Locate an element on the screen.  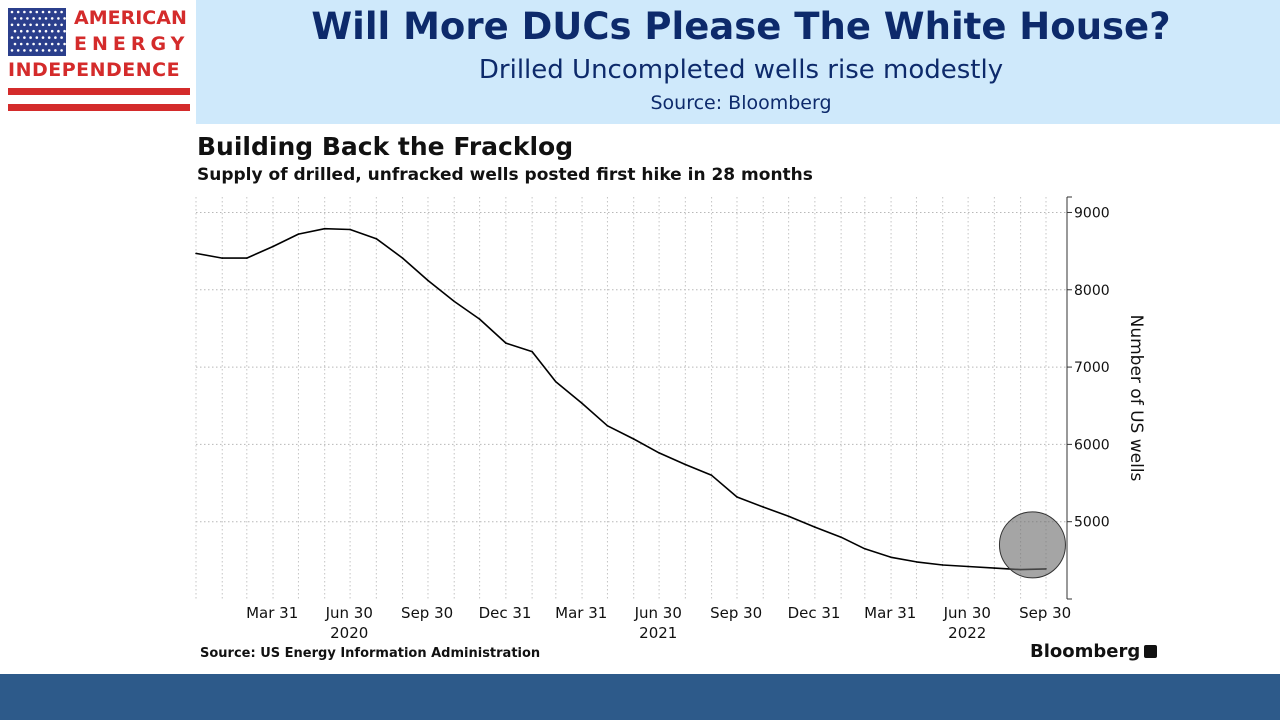
brand-logo: AMERICAN ENERGY INDEPENDENCE is located at coordinates (98, 62).